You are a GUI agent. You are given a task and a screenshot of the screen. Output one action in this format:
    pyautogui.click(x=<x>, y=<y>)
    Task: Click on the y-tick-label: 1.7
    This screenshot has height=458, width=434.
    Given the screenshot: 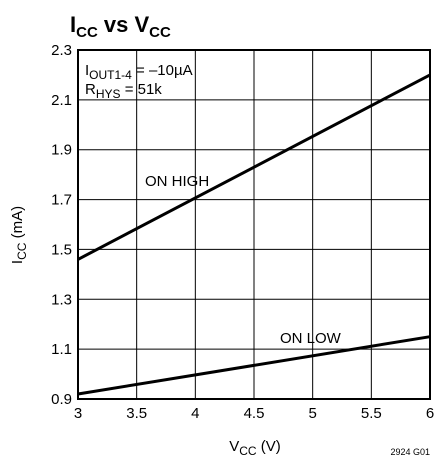 What is the action you would take?
    pyautogui.click(x=61, y=200)
    